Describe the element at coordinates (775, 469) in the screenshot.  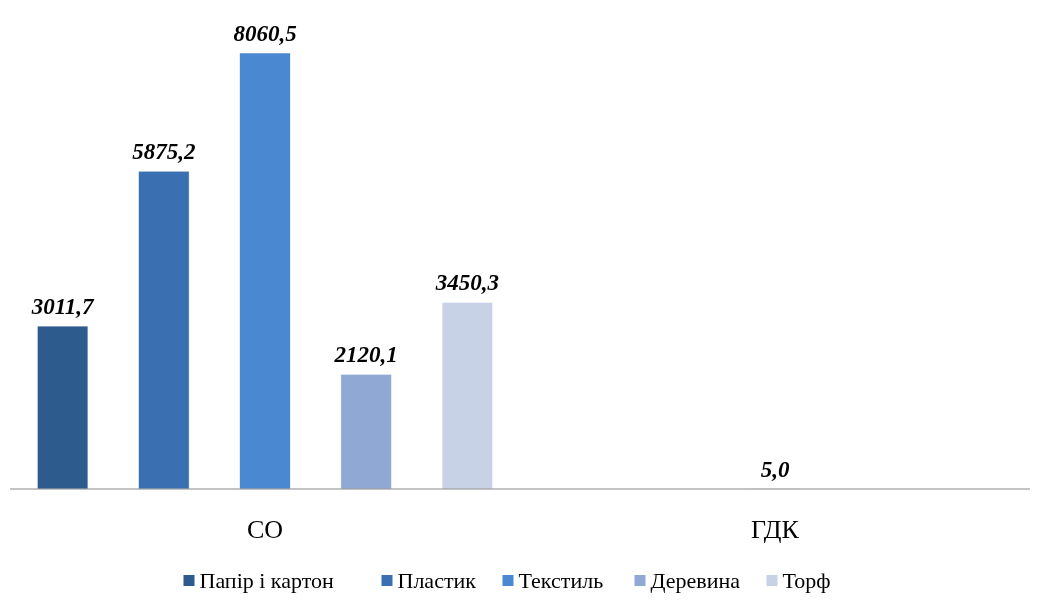
I see `data-label: 5,0` at that location.